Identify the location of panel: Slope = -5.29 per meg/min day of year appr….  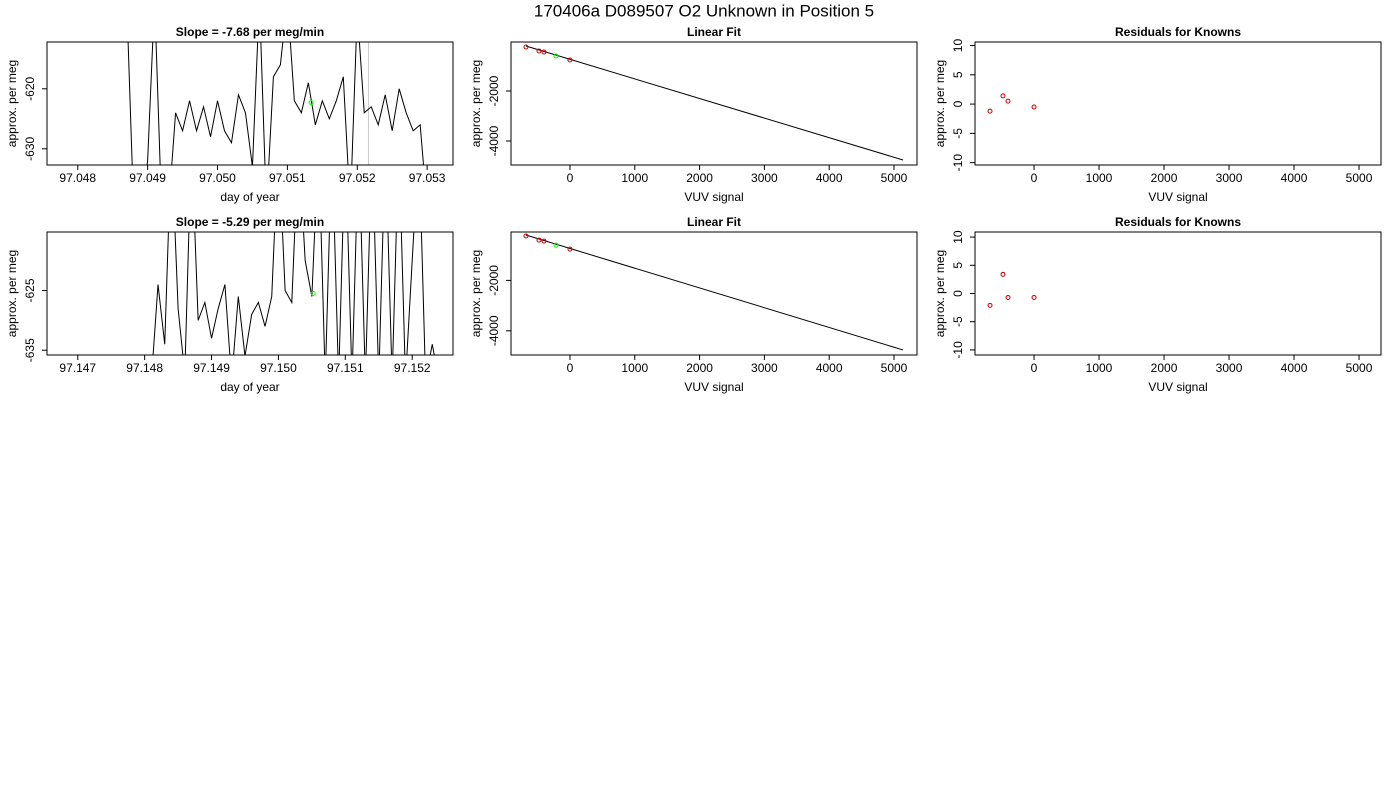
(229, 304).